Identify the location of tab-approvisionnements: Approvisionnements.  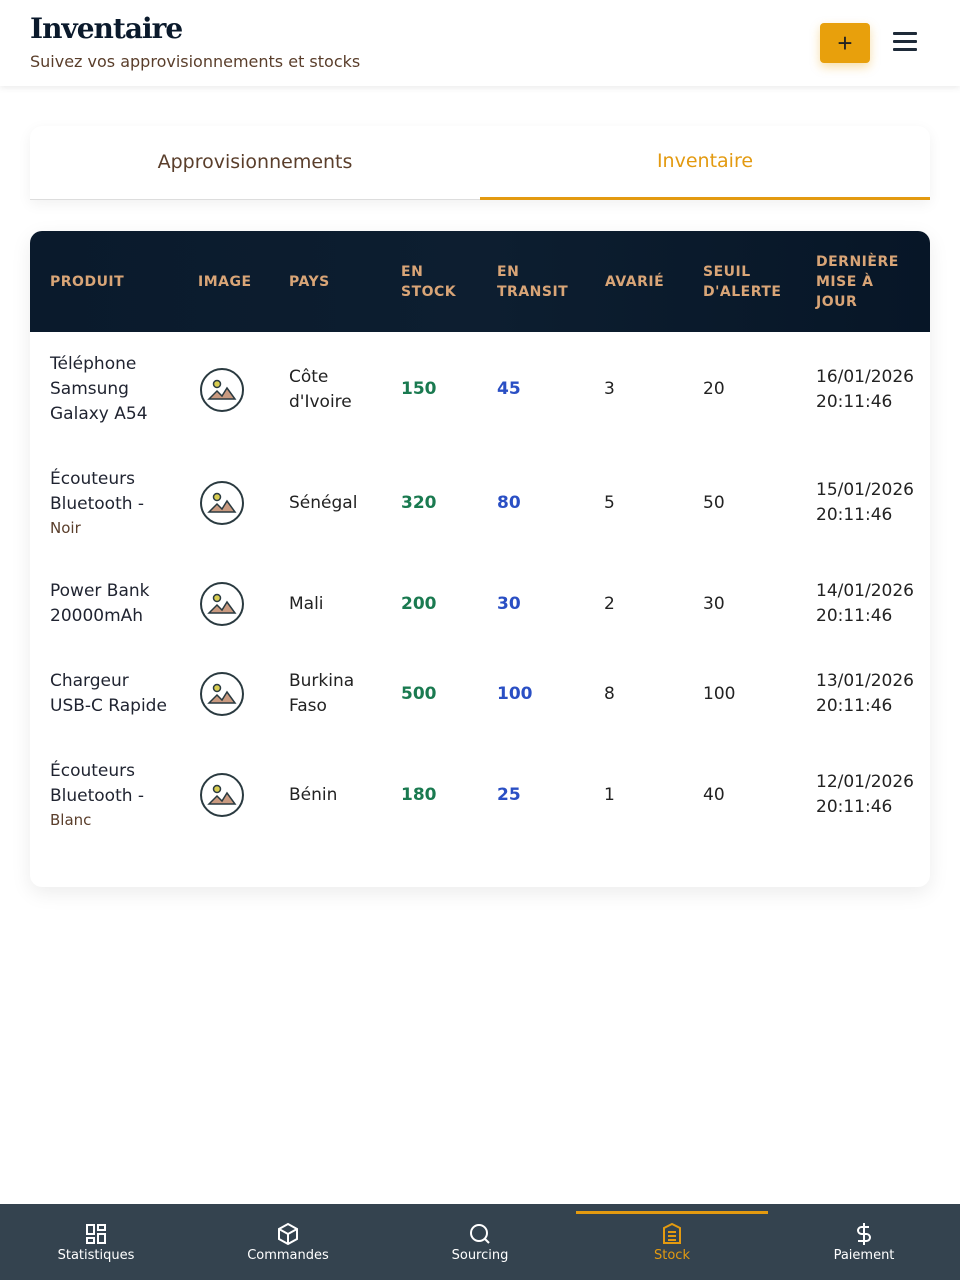
(255, 163).